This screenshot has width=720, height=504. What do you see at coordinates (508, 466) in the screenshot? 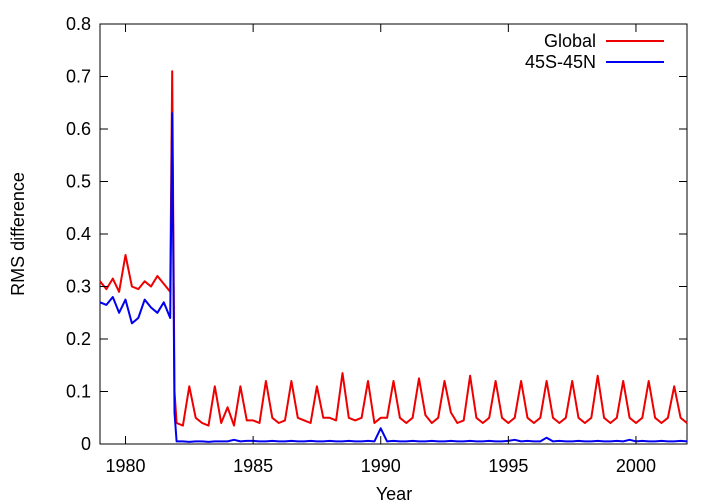
I see `x-tick-label: 1995` at bounding box center [508, 466].